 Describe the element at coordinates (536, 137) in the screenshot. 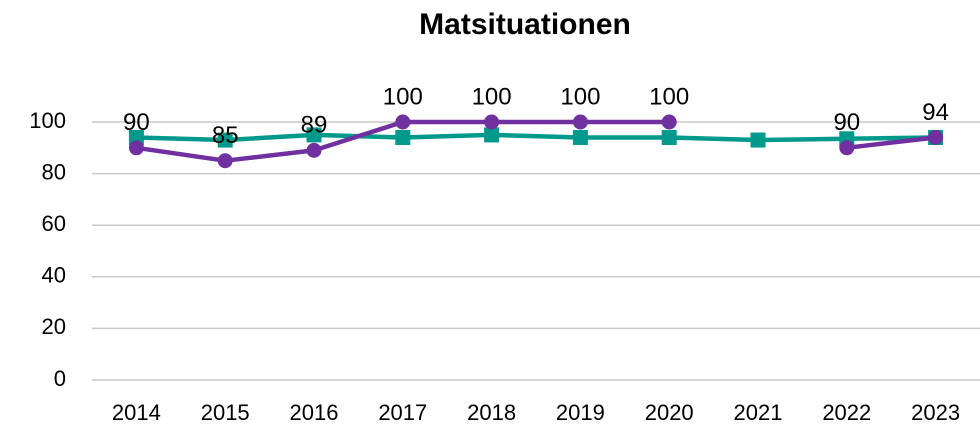

I see `series-line` at that location.